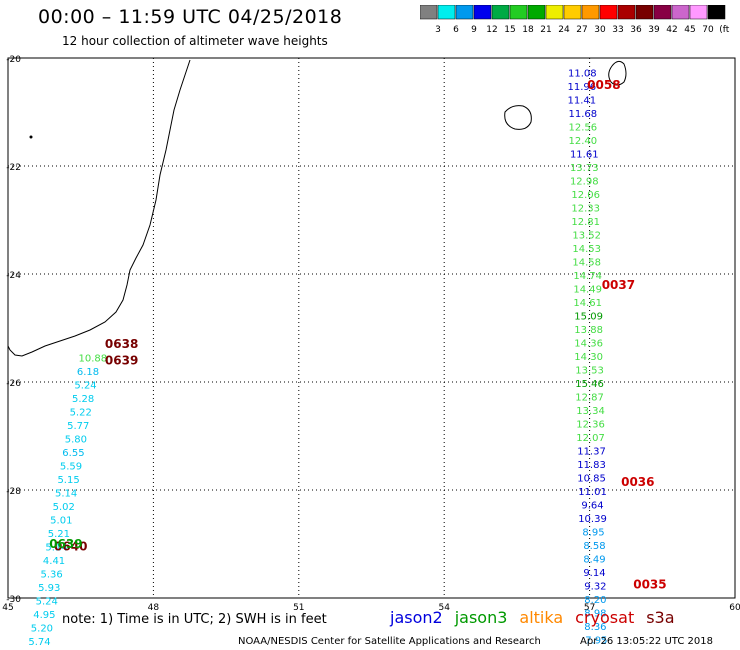 The image size is (740, 650). What do you see at coordinates (592, 492) in the screenshot?
I see `swh-label: 11.01` at bounding box center [592, 492].